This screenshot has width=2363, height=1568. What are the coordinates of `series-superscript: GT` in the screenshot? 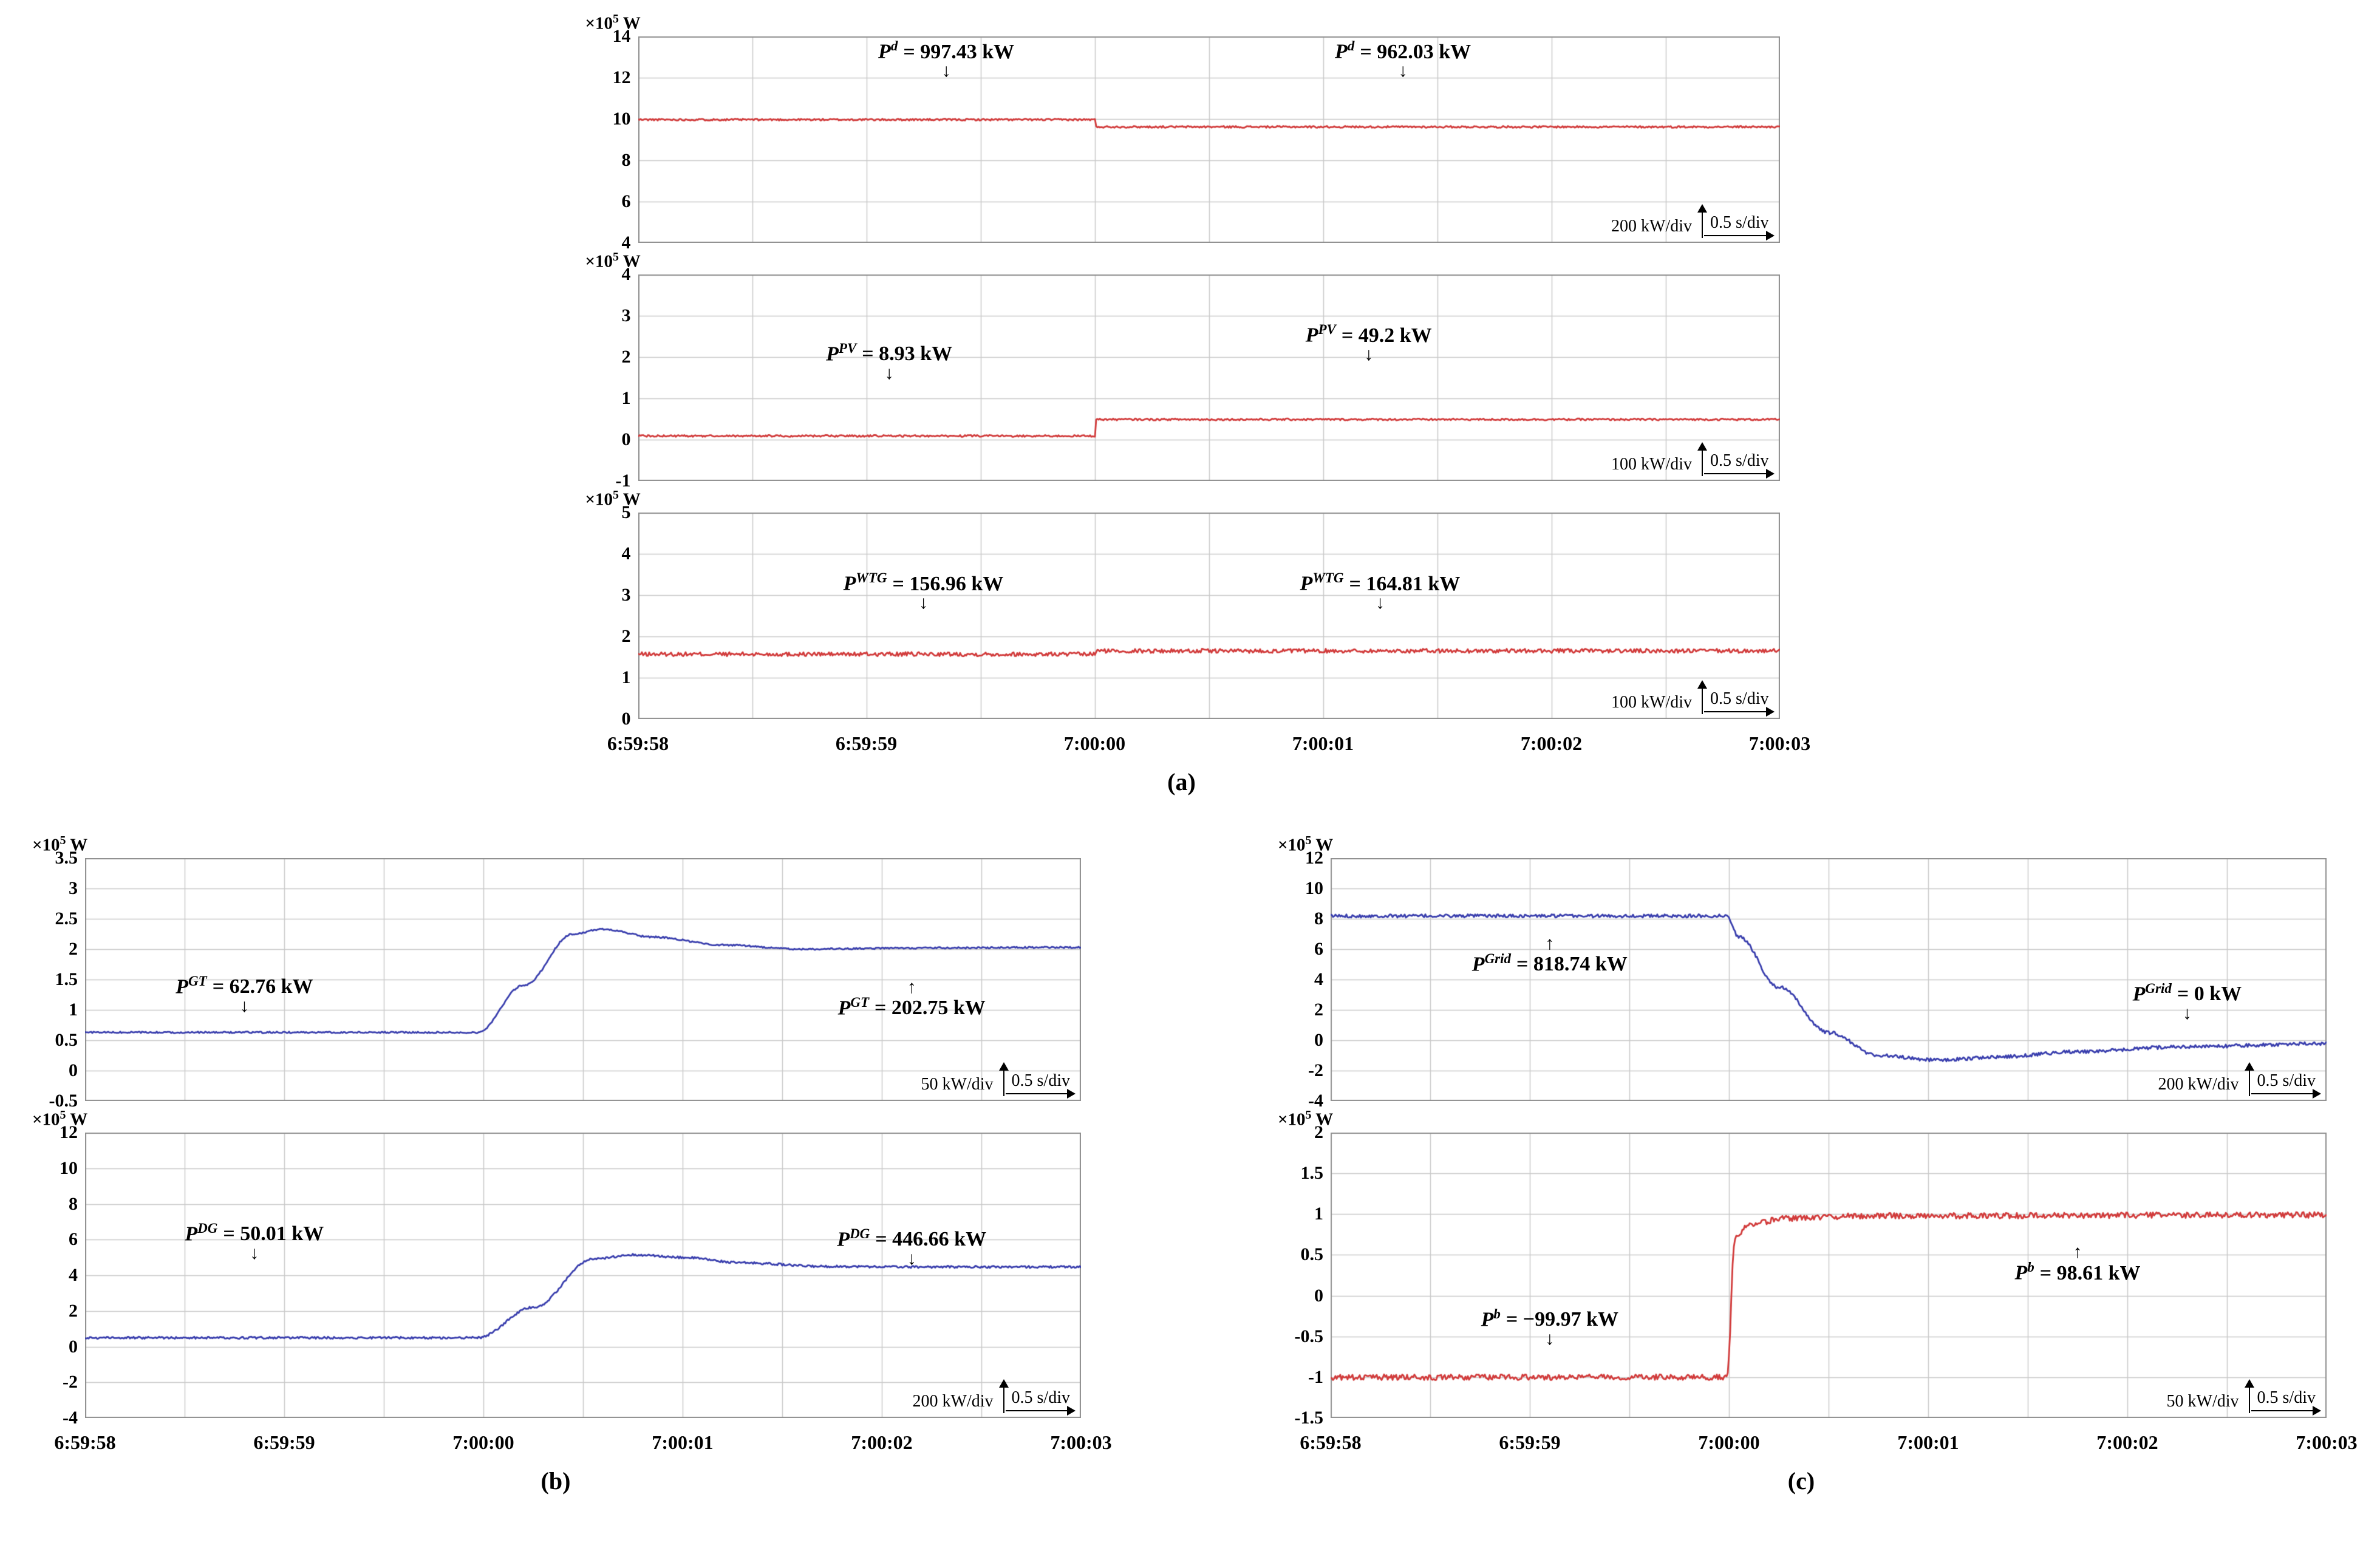 It's located at (198, 981).